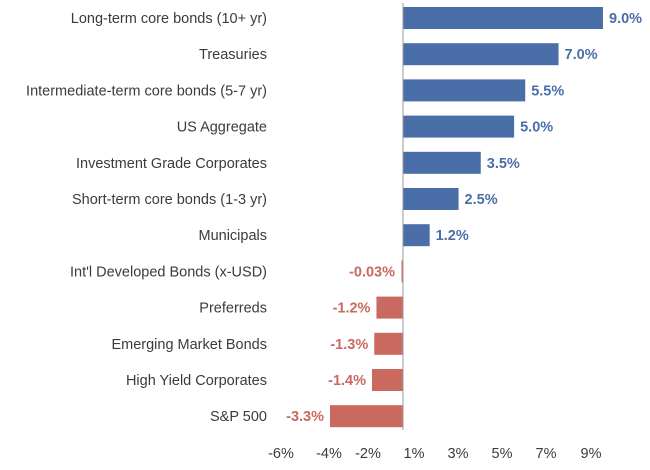  Describe the element at coordinates (414, 454) in the screenshot. I see `x-tick-label: 1%` at that location.